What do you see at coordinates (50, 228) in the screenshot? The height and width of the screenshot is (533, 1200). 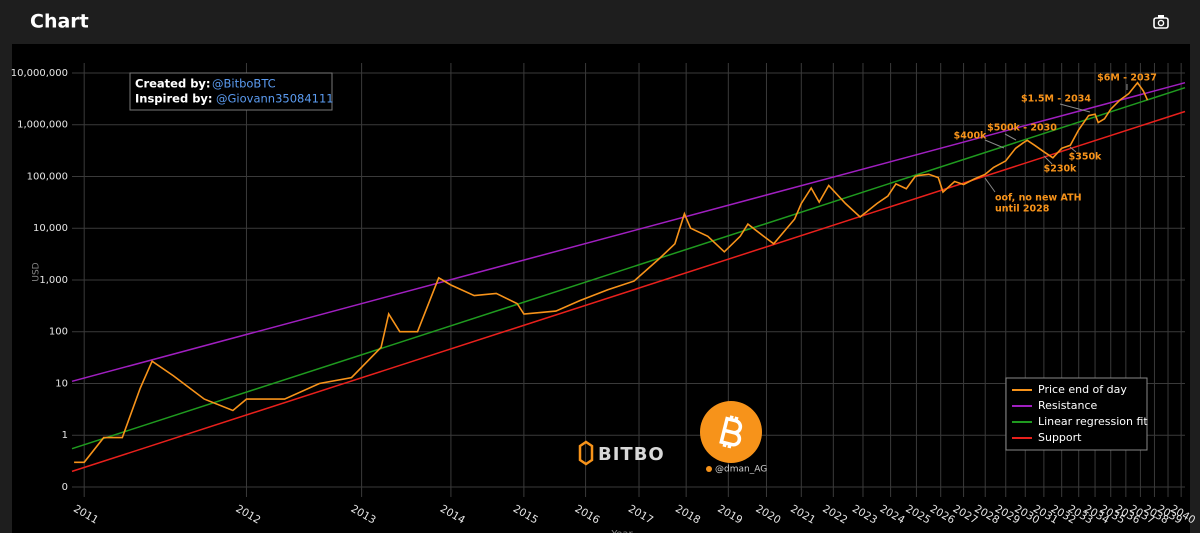 I see `y-tick-label: 10,000` at bounding box center [50, 228].